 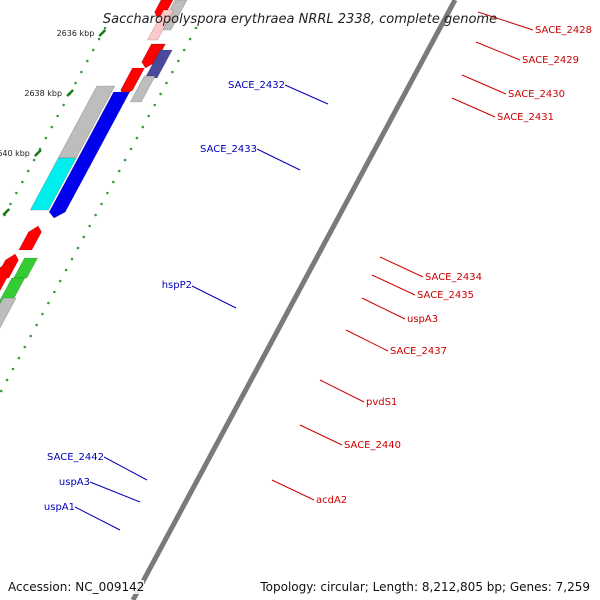 What do you see at coordinates (331, 500) in the screenshot?
I see `gene-label: acdA2` at bounding box center [331, 500].